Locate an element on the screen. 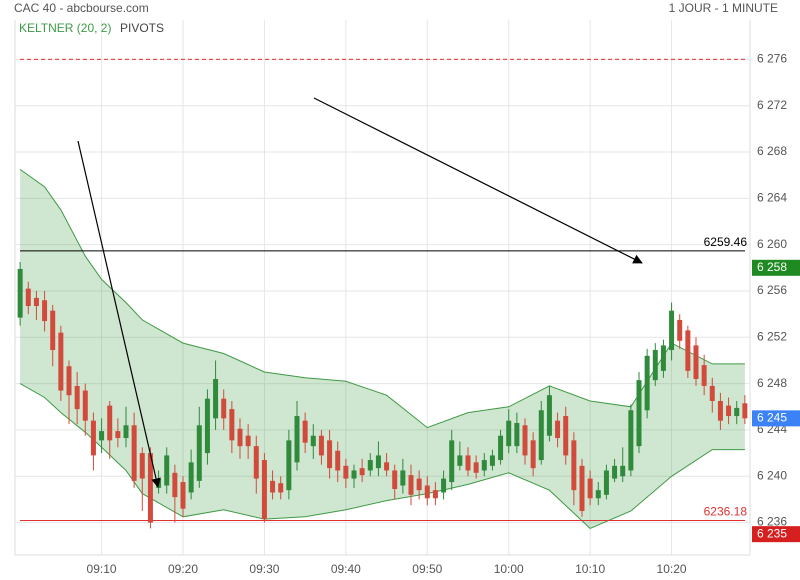  x-tick-label: 09:50 is located at coordinates (427, 569).